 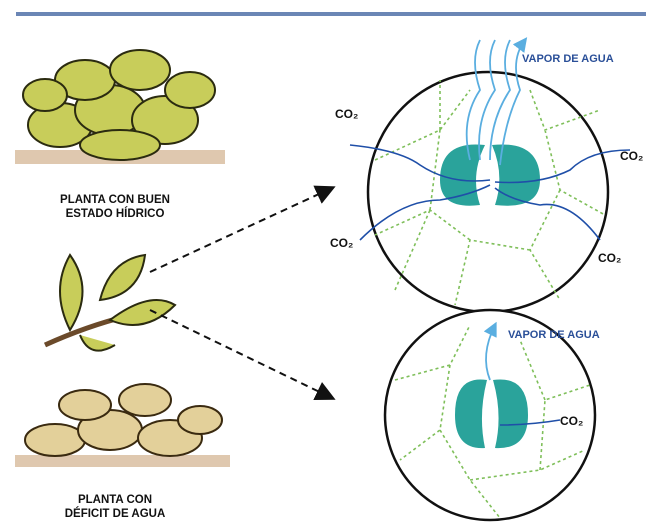 I want to click on label: DÉFICIT DE AGUA, so click(x=115, y=513).